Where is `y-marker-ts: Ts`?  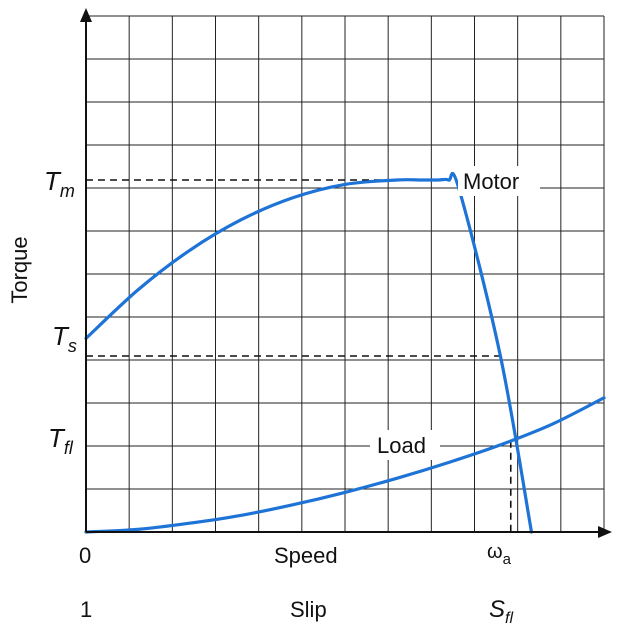
y-marker-ts: Ts is located at coordinates (64, 338).